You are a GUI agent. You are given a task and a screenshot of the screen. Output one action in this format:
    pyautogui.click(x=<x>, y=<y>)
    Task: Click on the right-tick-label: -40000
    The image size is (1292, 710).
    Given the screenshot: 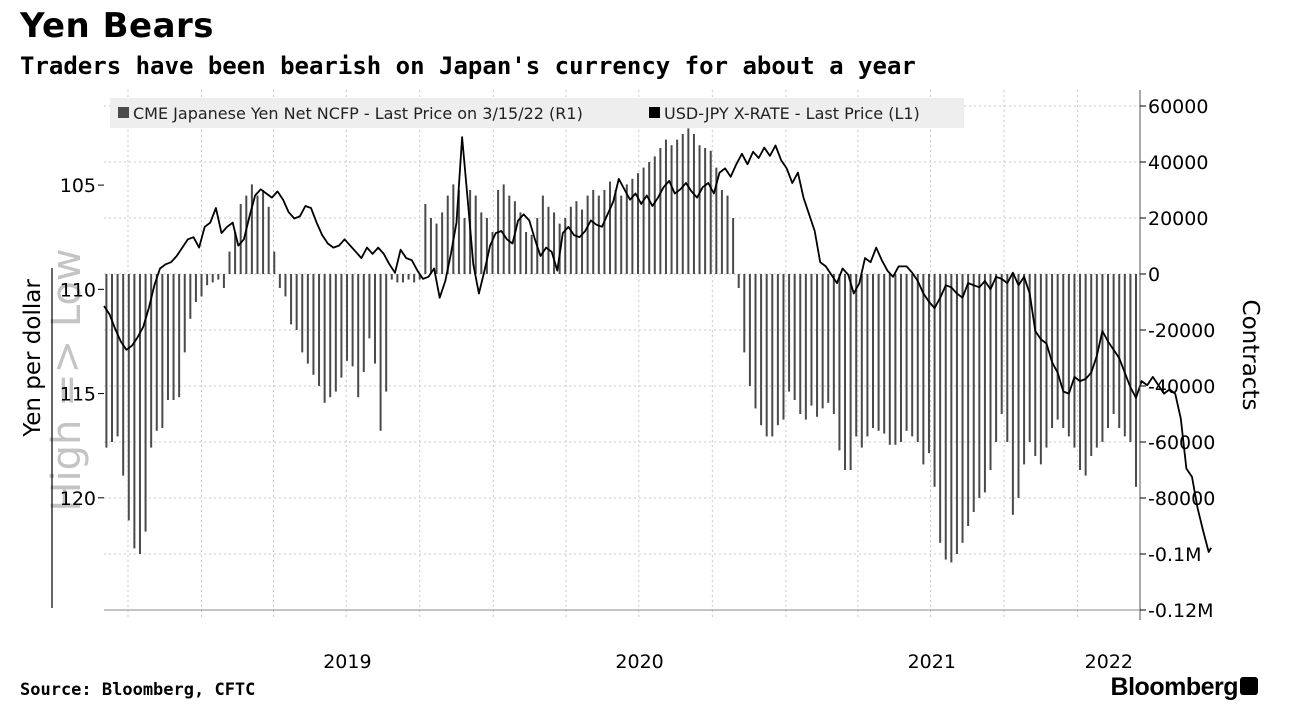 What is the action you would take?
    pyautogui.click(x=1181, y=387)
    